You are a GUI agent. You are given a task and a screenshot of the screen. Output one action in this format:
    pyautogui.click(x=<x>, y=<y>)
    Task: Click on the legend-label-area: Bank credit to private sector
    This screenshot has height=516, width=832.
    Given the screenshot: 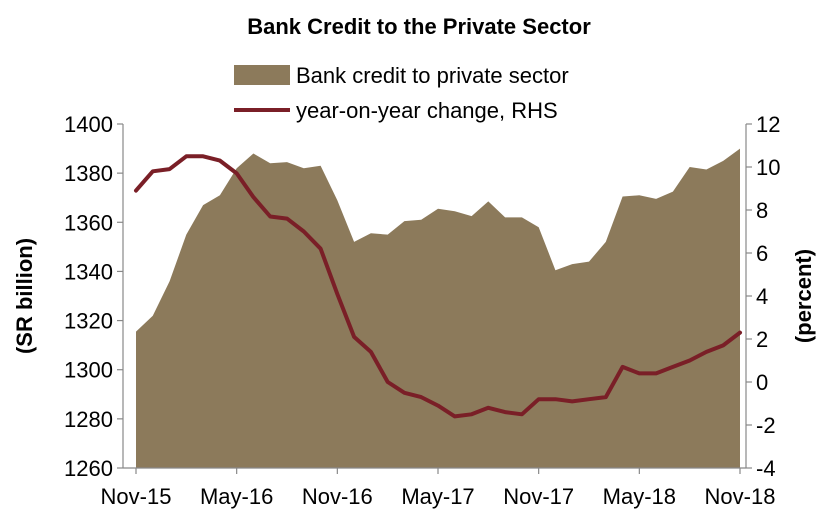 What is the action you would take?
    pyautogui.click(x=432, y=75)
    